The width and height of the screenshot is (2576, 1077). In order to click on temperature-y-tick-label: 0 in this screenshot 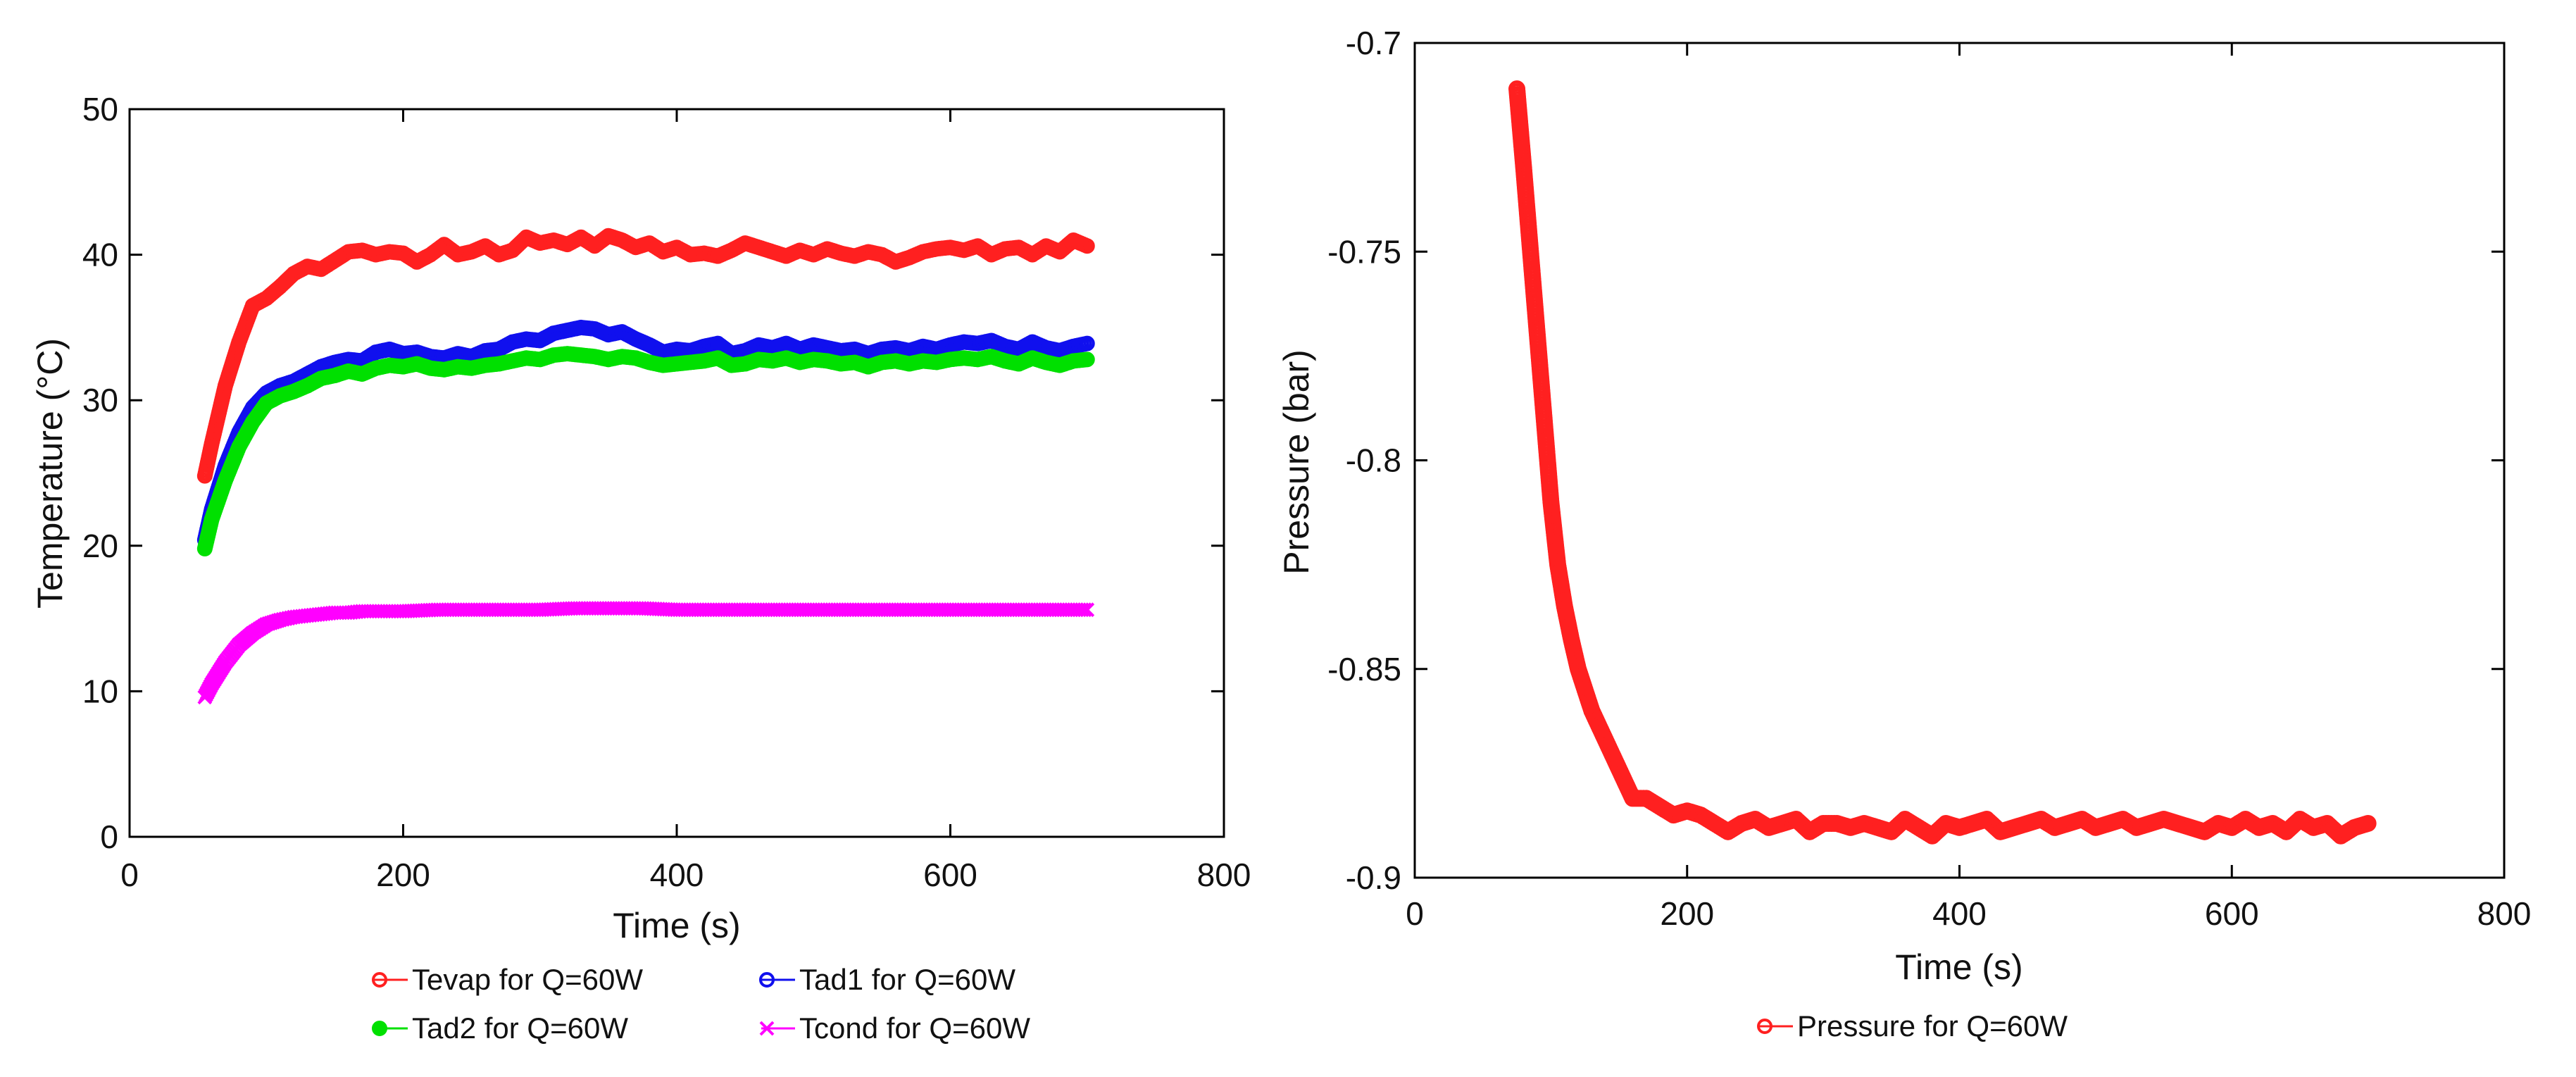, I will do `click(109, 836)`.